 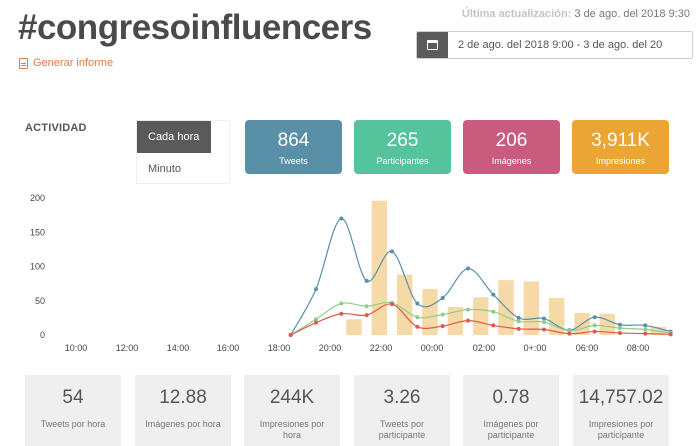 What do you see at coordinates (23, 63) in the screenshot?
I see `pdf-icon` at bounding box center [23, 63].